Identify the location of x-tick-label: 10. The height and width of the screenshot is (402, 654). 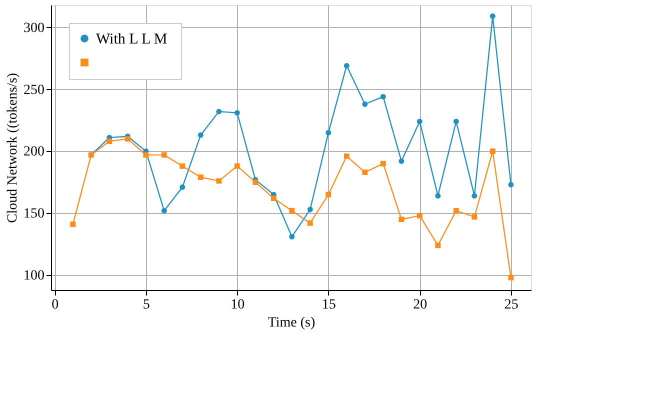
(237, 305).